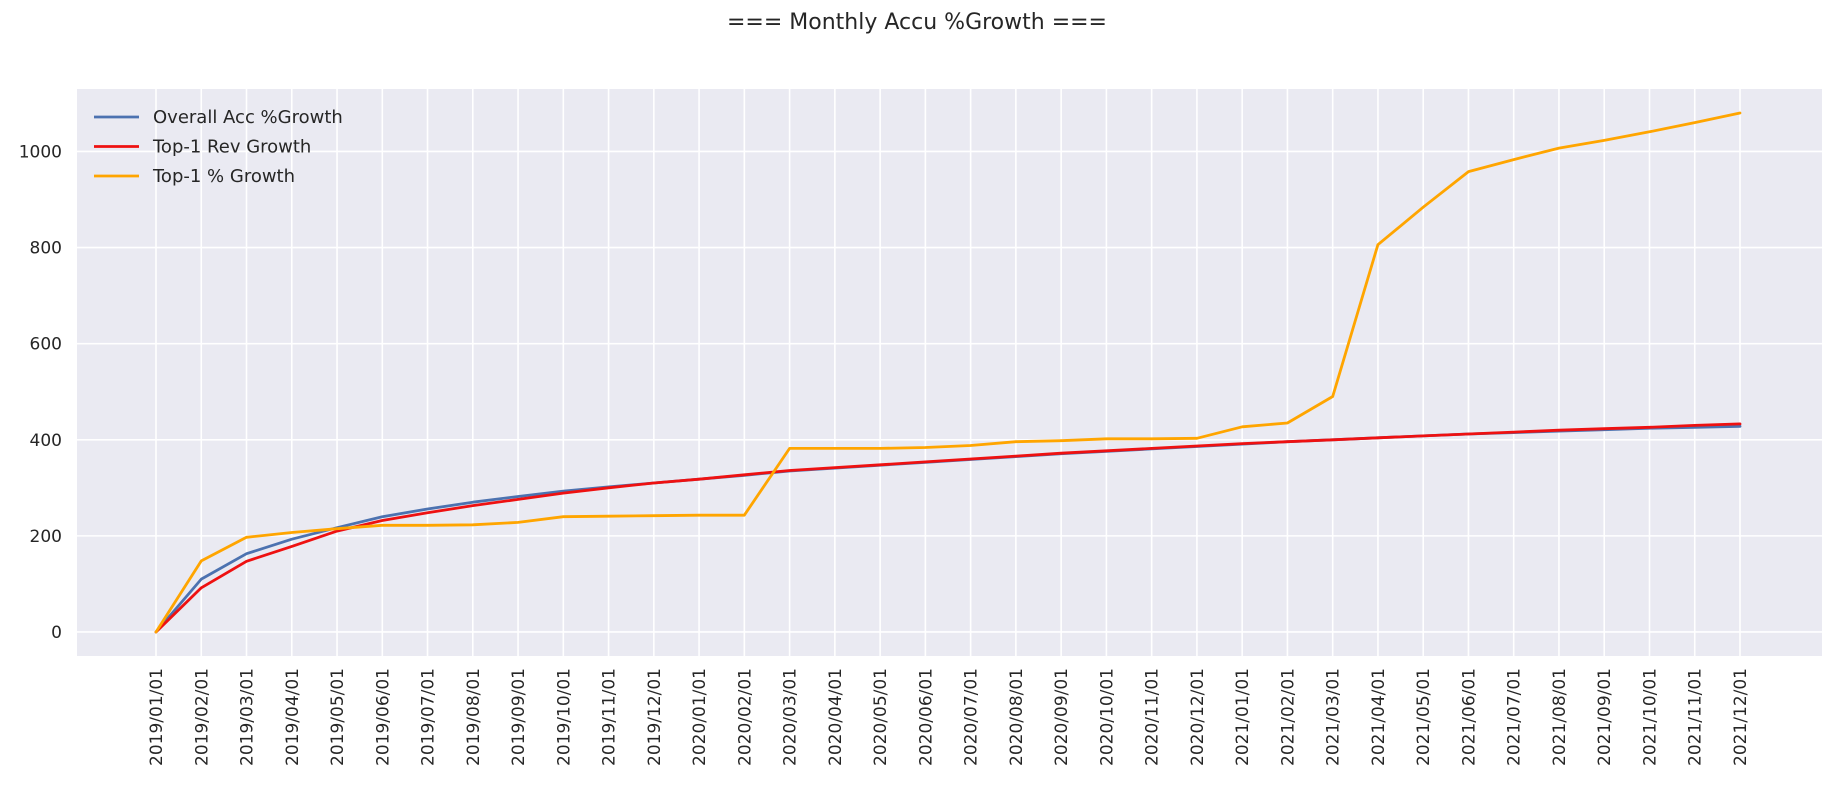 This screenshot has height=790, width=1834. What do you see at coordinates (46, 441) in the screenshot?
I see `y-tick-label: 400` at bounding box center [46, 441].